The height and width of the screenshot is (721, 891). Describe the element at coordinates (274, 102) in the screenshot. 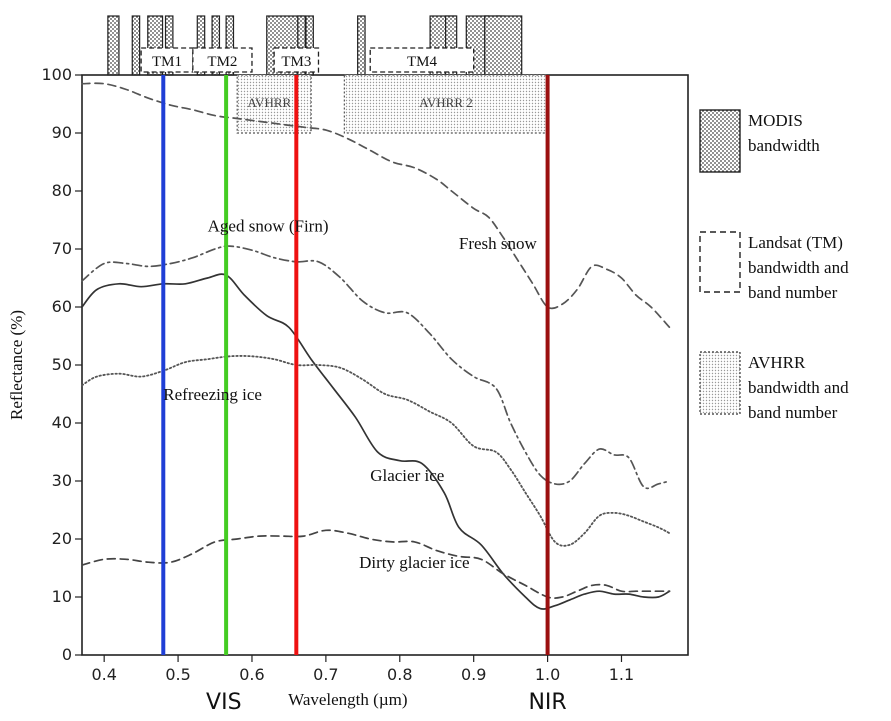

I see `avhrr-band-label-1: AVHRR 1` at that location.